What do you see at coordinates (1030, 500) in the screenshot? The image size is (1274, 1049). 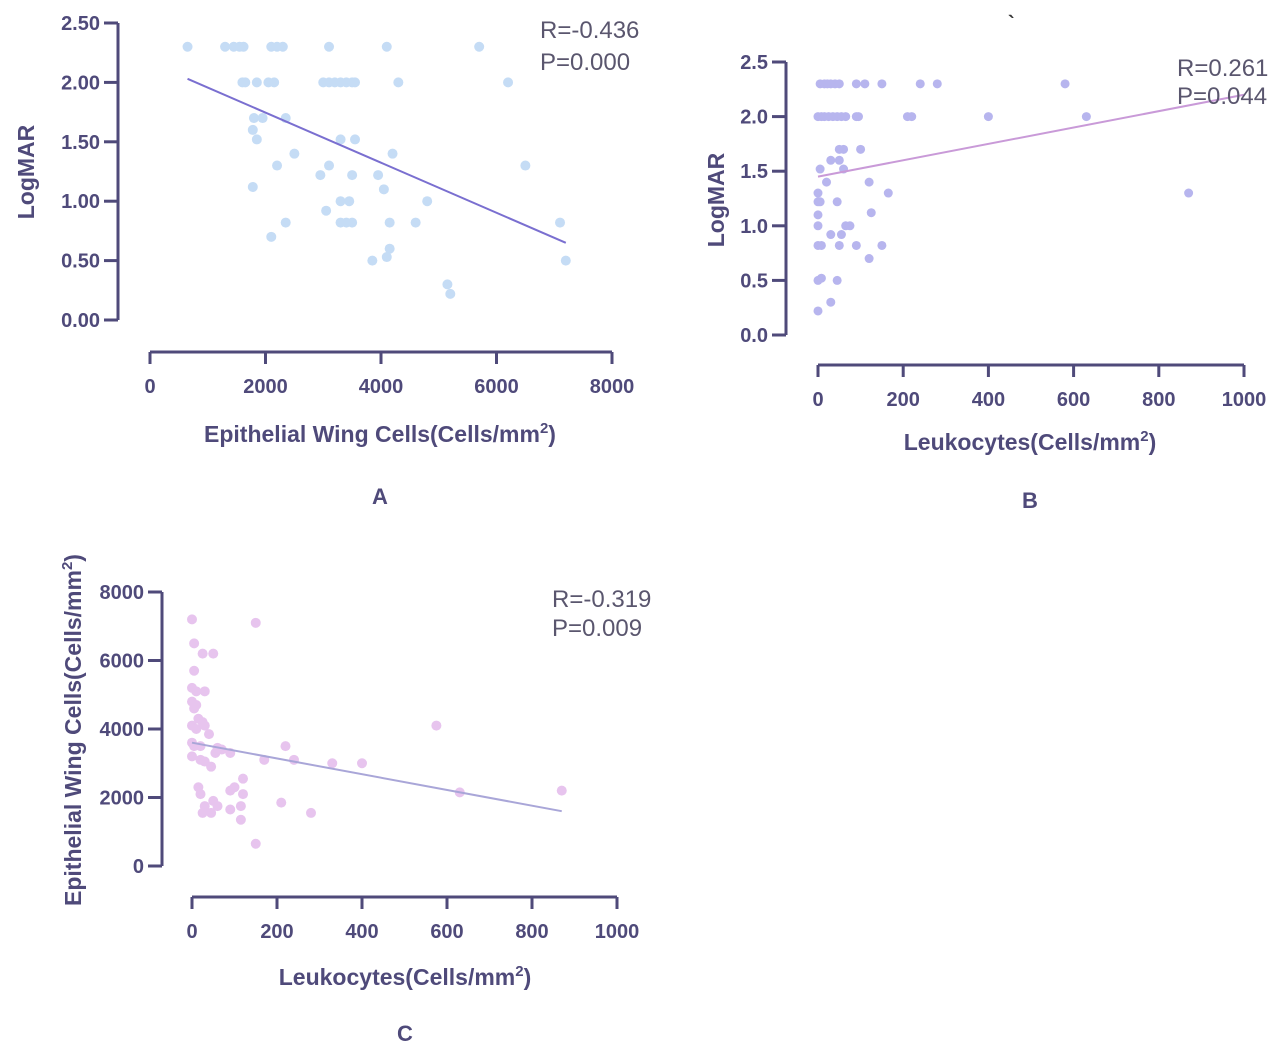 I see `panel-b-label: B` at bounding box center [1030, 500].